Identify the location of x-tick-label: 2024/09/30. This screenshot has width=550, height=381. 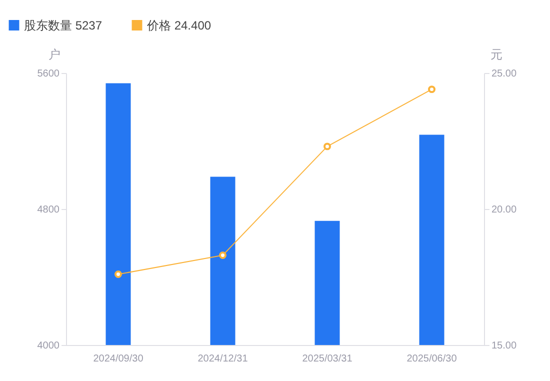
(118, 359).